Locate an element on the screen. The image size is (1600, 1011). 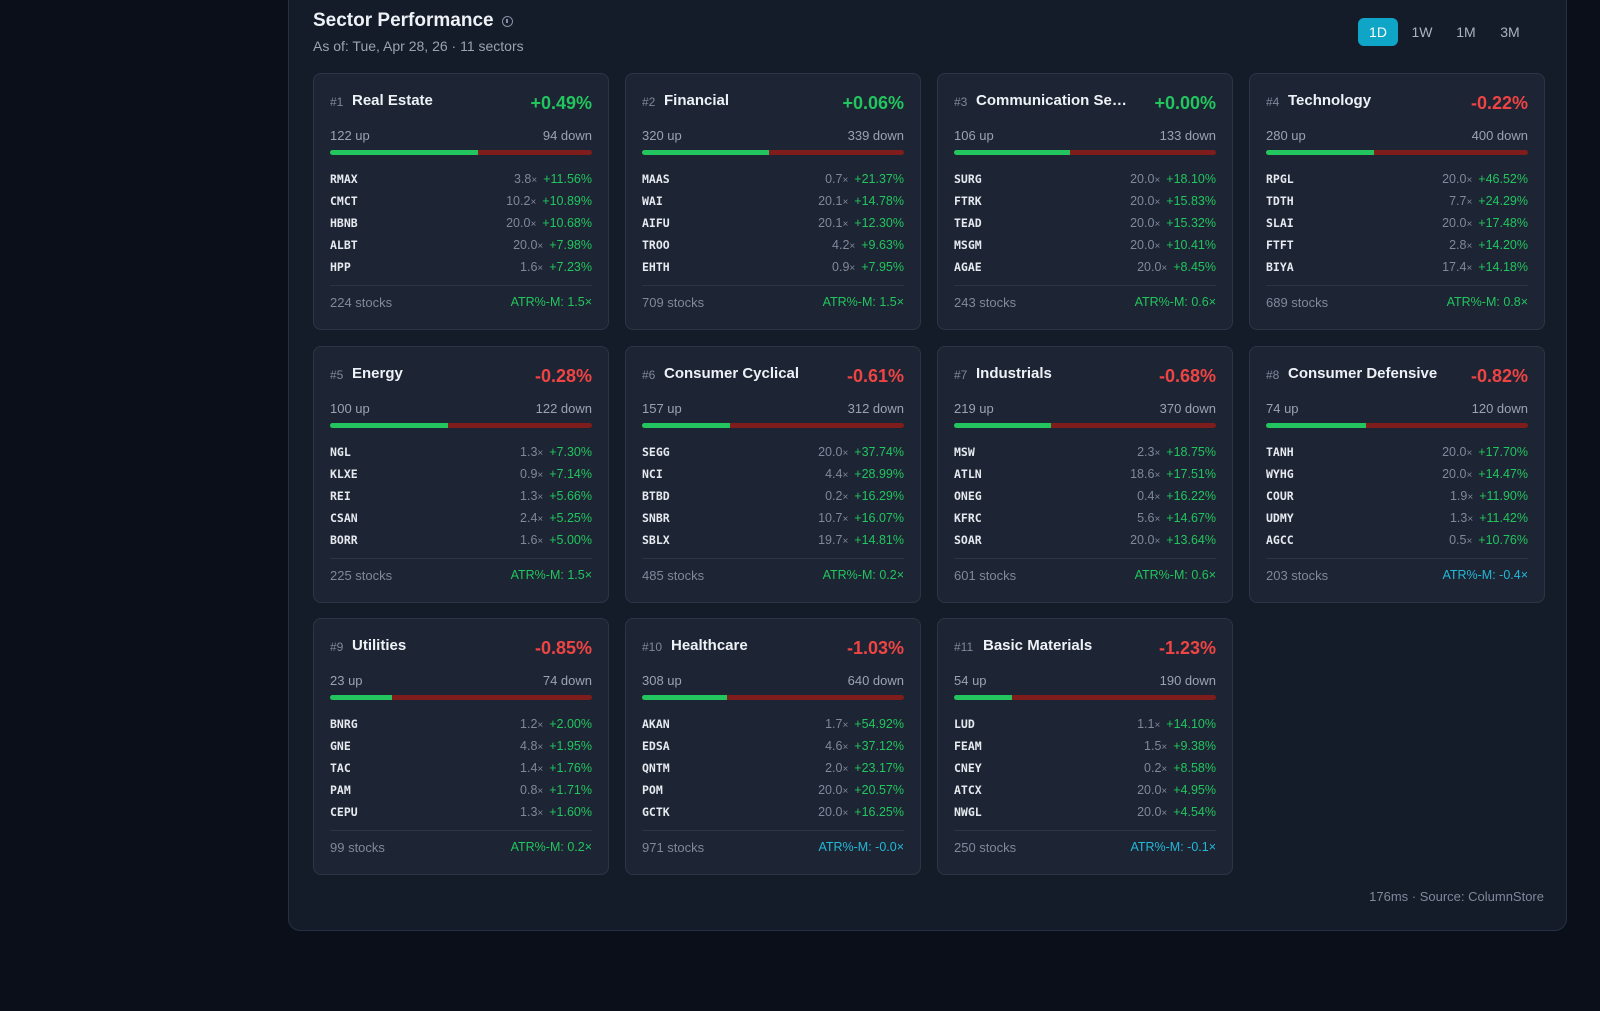
breadth-labels: 219 up 370 down is located at coordinates (1085, 408).